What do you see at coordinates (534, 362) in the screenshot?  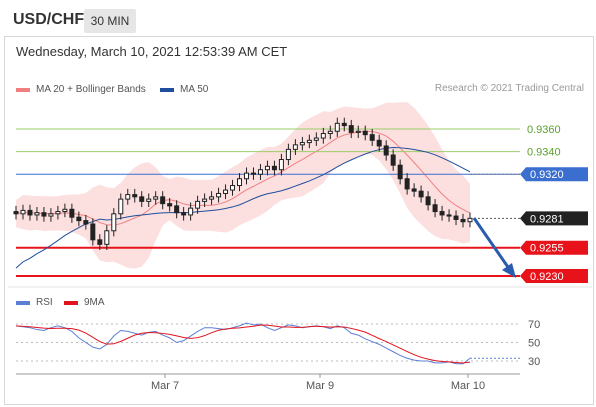 I see `rsi-tick-label: 30` at bounding box center [534, 362].